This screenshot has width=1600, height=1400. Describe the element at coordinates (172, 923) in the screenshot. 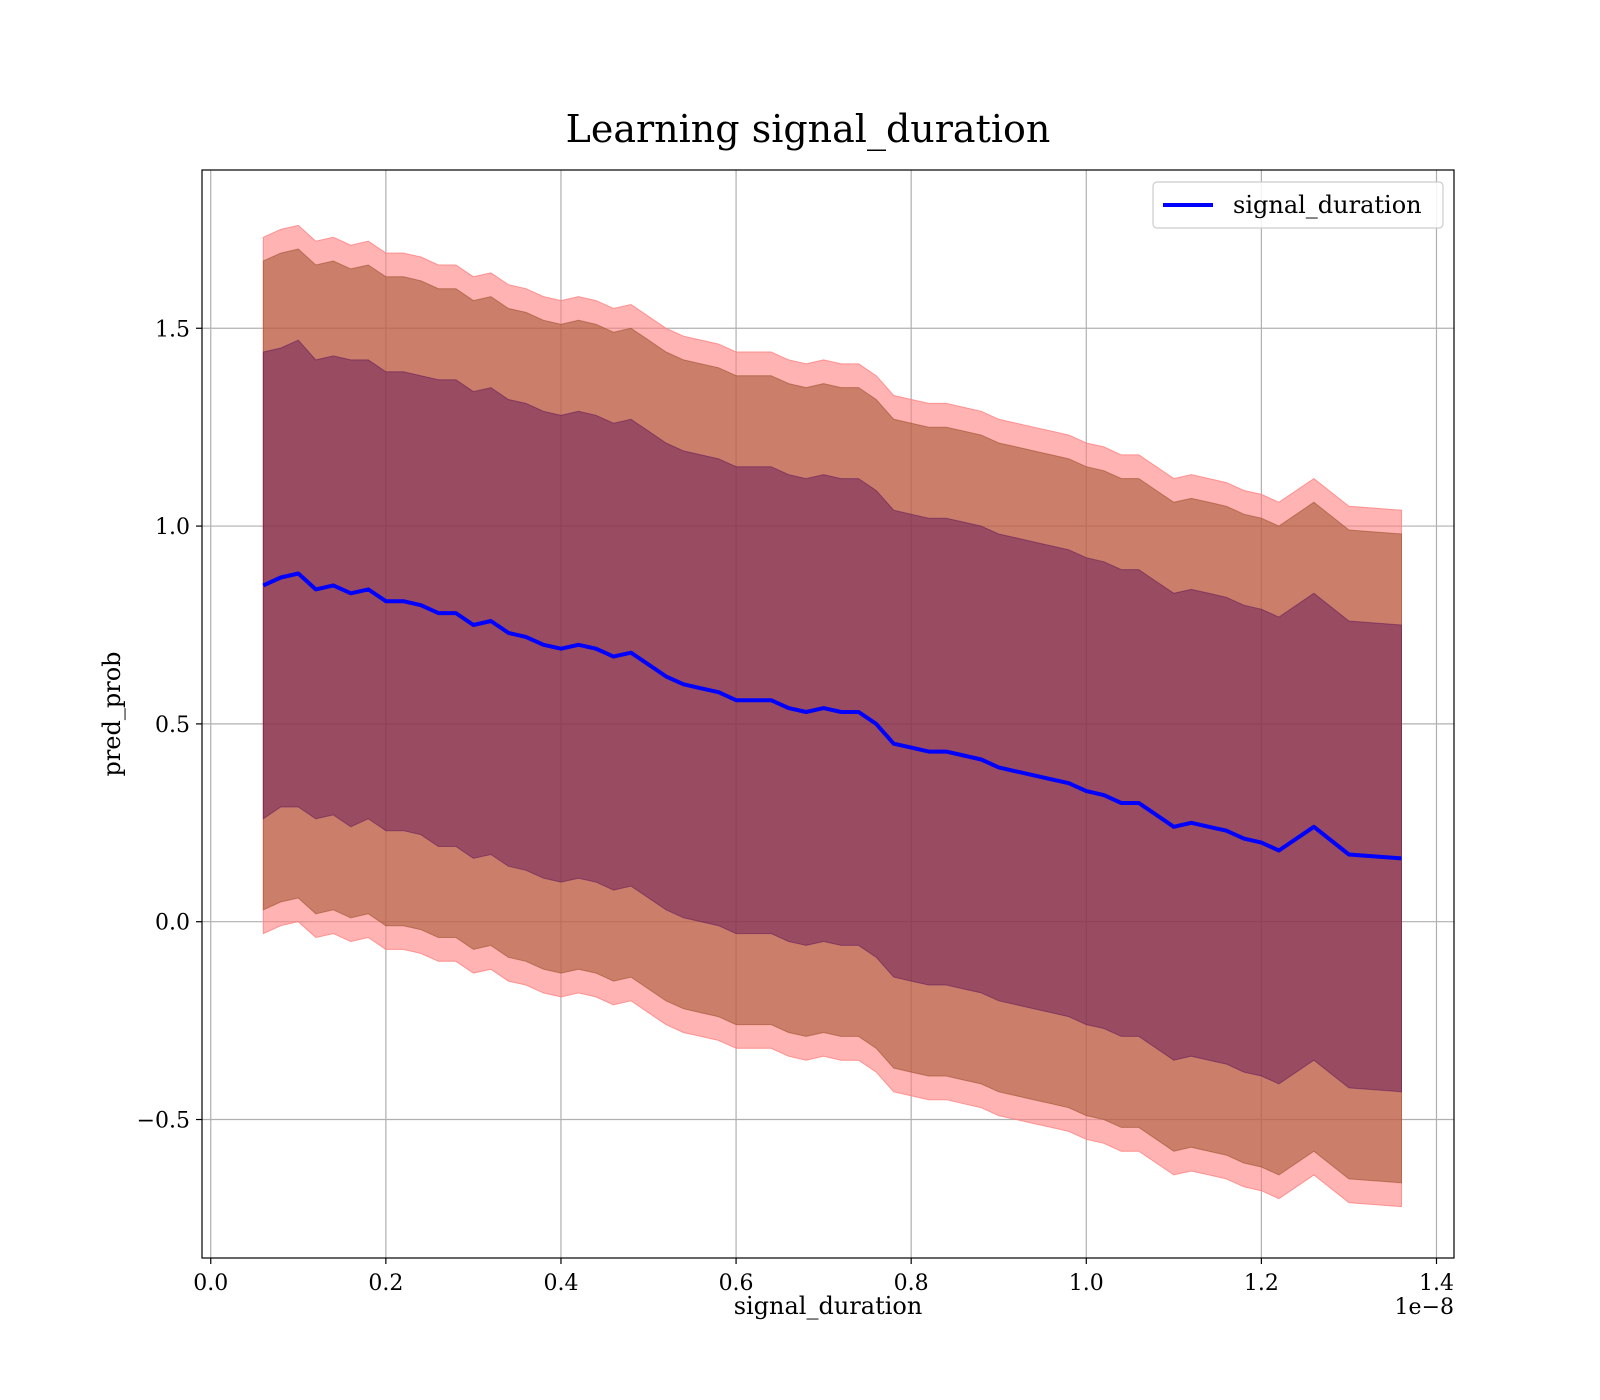

I see `y-tick-label: 0.0` at that location.